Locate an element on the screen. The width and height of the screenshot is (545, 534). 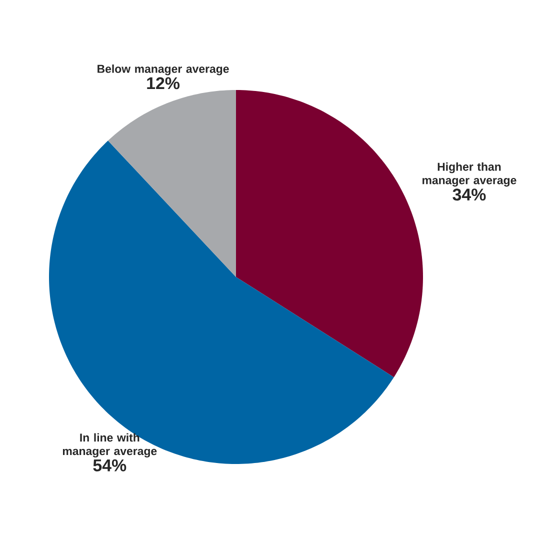
slice-label: In line with manager average is located at coordinates (109, 445).